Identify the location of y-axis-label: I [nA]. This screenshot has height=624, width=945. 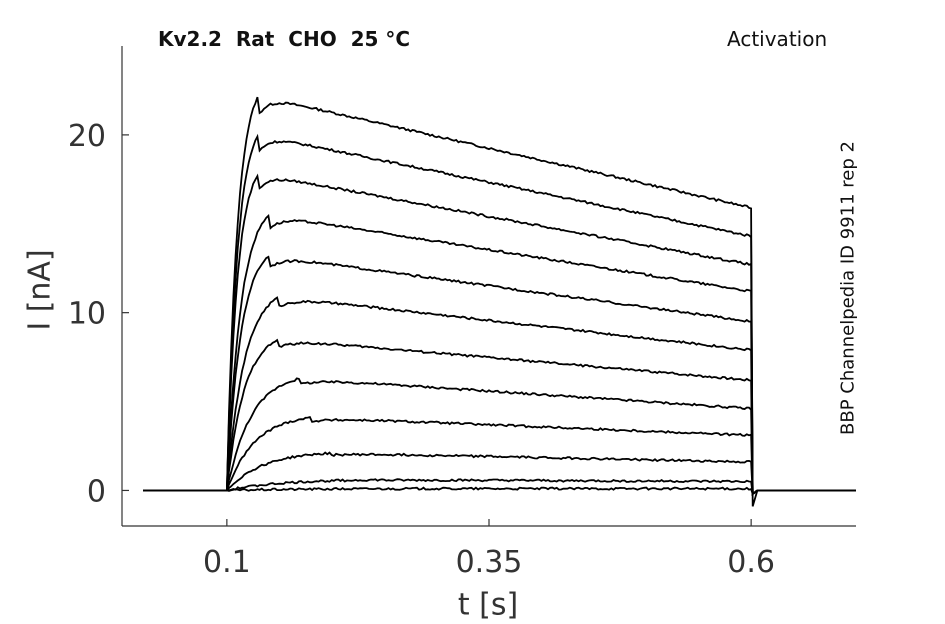
(40, 290).